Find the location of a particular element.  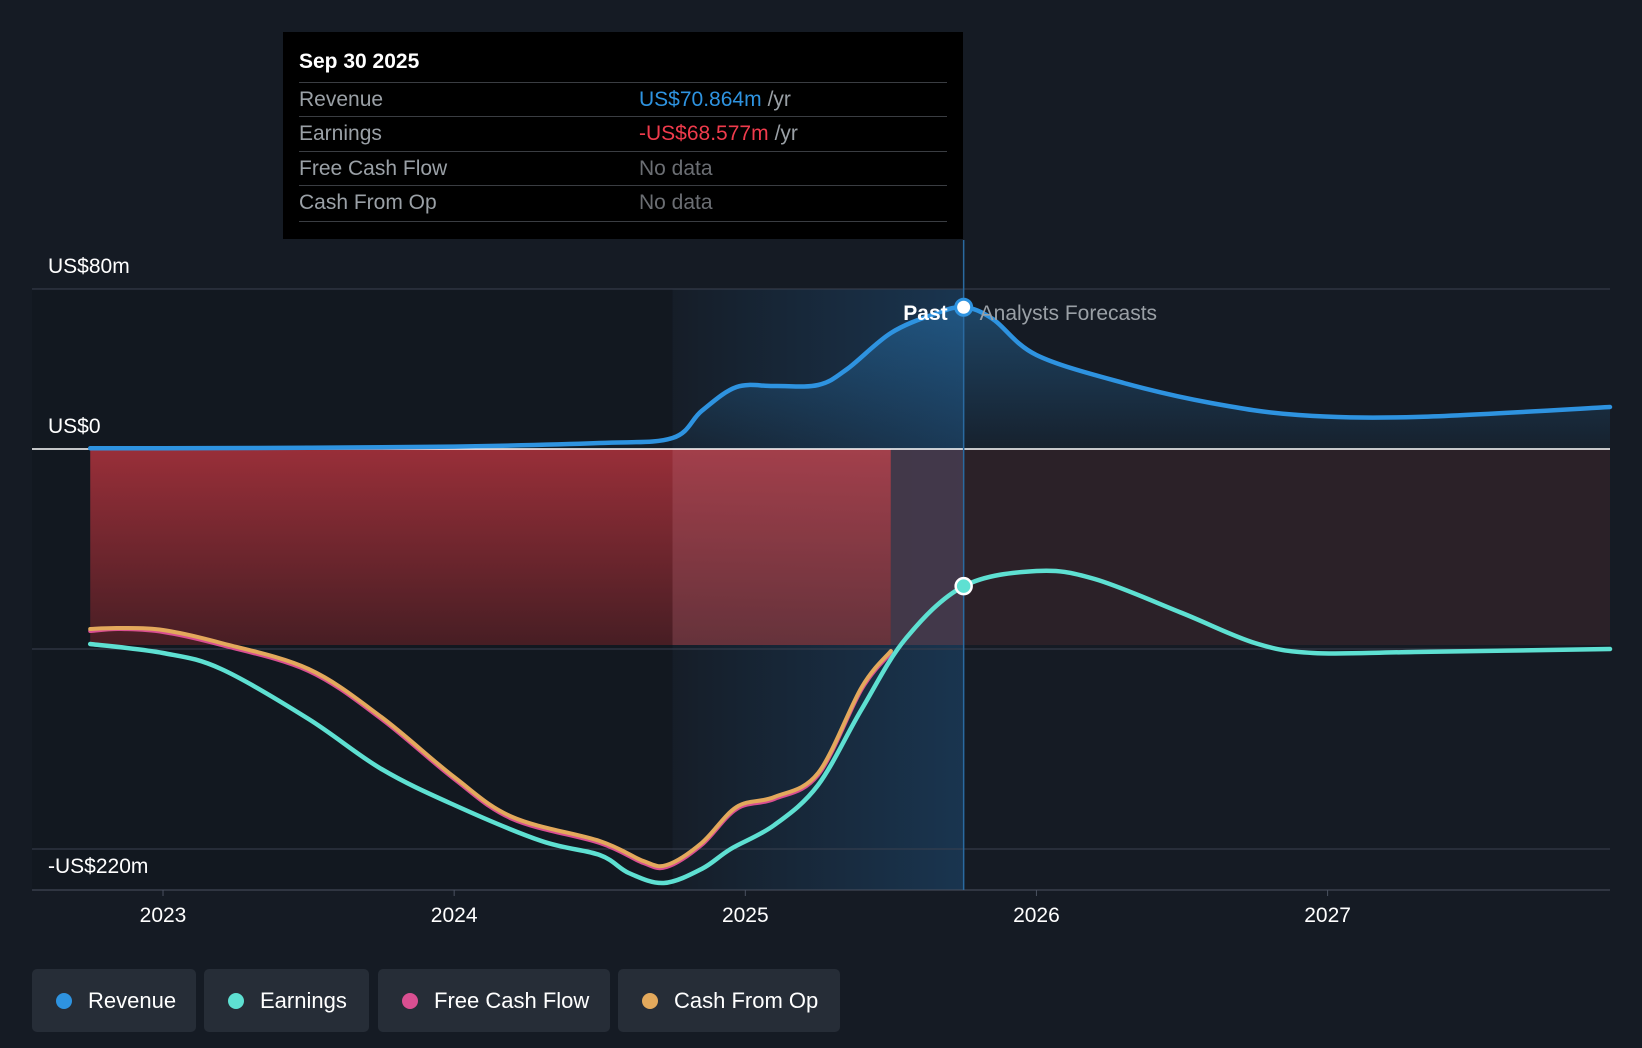

revenue-dot-icon is located at coordinates (64, 1001).